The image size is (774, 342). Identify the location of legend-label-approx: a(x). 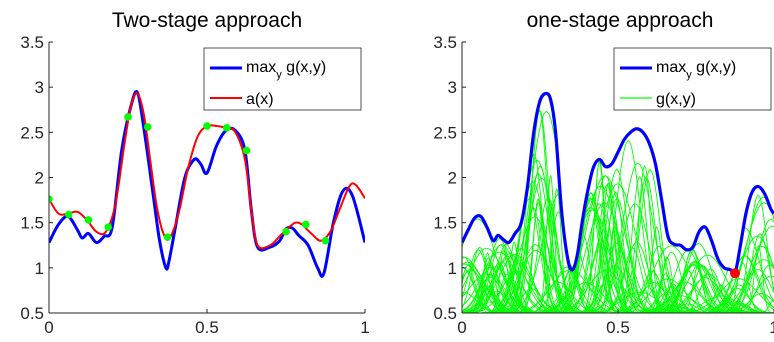
(260, 99).